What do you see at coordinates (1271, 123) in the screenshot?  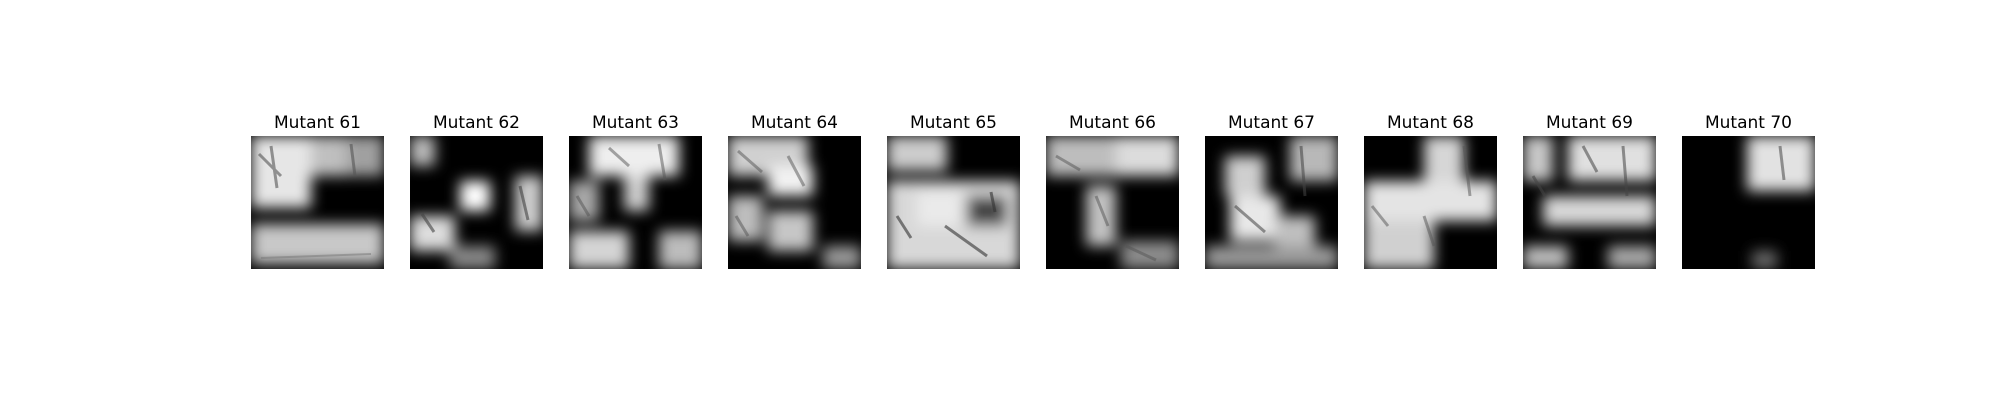 I see `panel-title: Mutant 67` at bounding box center [1271, 123].